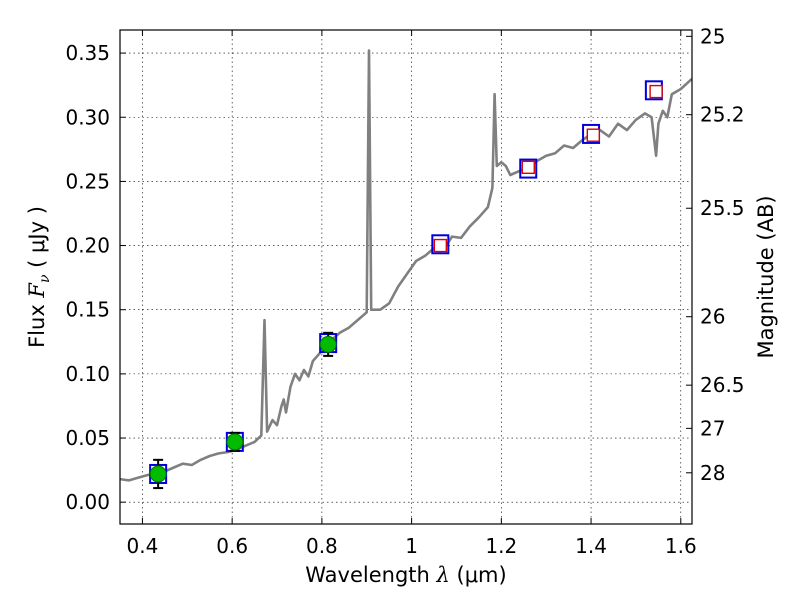  I want to click on y2-tick-label: 28, so click(712, 473).